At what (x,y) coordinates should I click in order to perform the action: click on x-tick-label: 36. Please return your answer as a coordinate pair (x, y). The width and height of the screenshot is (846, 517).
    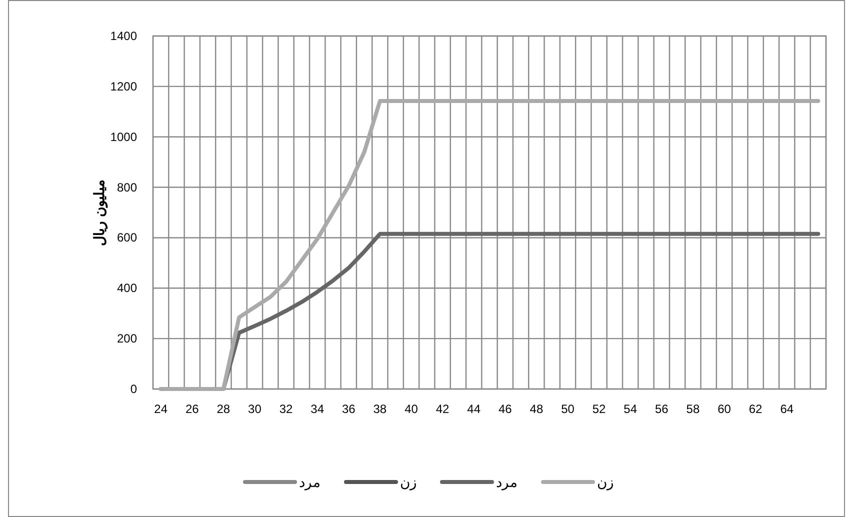
    Looking at the image, I should click on (349, 409).